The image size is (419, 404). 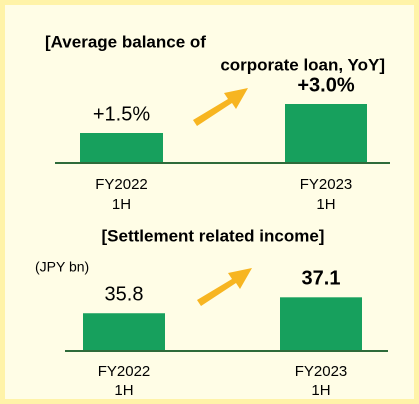 I want to click on chart-title: corporate loan, YoY], so click(x=302, y=64).